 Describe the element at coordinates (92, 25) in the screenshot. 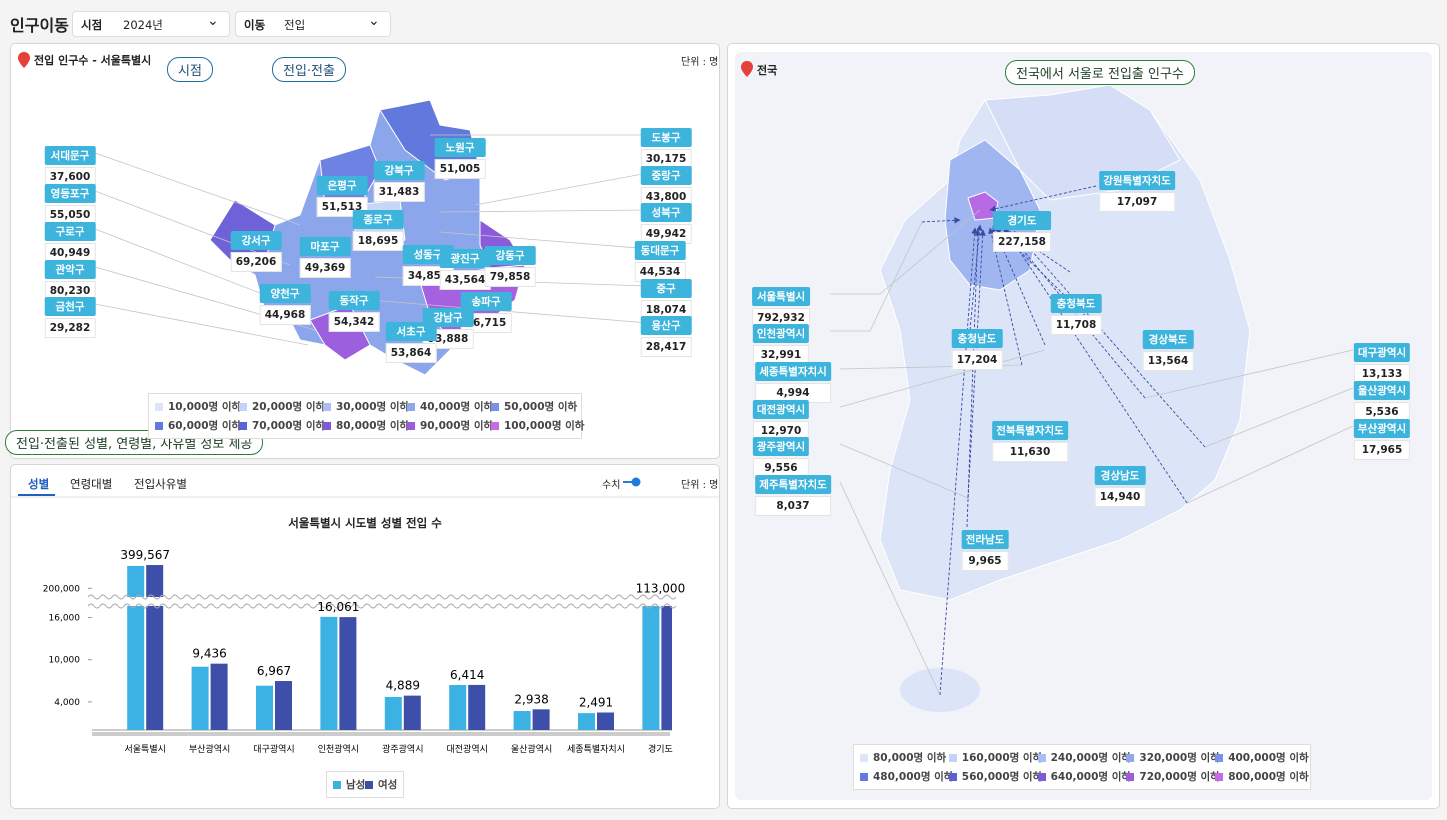

I see `filter-label: 시점` at that location.